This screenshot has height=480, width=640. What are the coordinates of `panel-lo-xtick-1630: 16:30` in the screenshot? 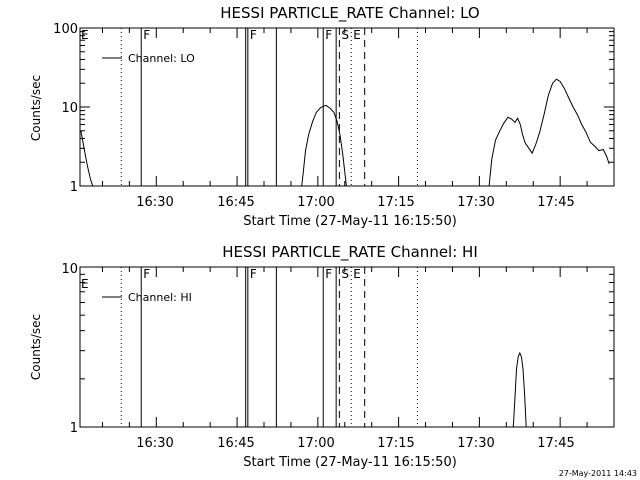 It's located at (154, 202).